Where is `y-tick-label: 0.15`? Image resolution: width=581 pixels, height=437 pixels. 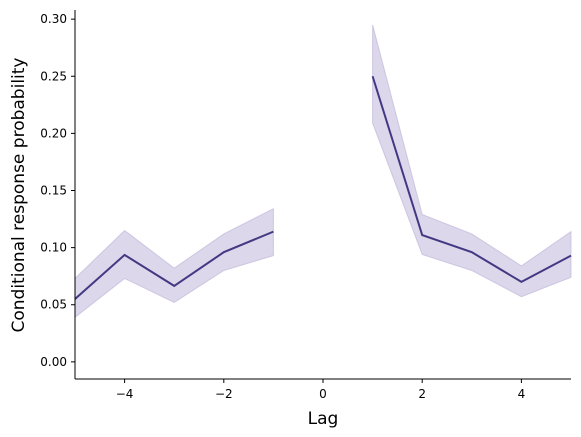
y-tick-label: 0.15 is located at coordinates (53, 191).